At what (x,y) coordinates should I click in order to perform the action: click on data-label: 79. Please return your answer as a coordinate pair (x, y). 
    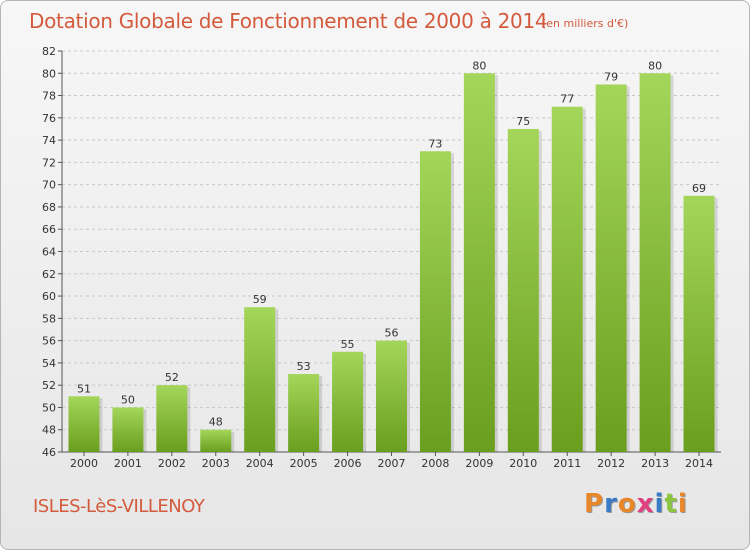
    Looking at the image, I should click on (611, 76).